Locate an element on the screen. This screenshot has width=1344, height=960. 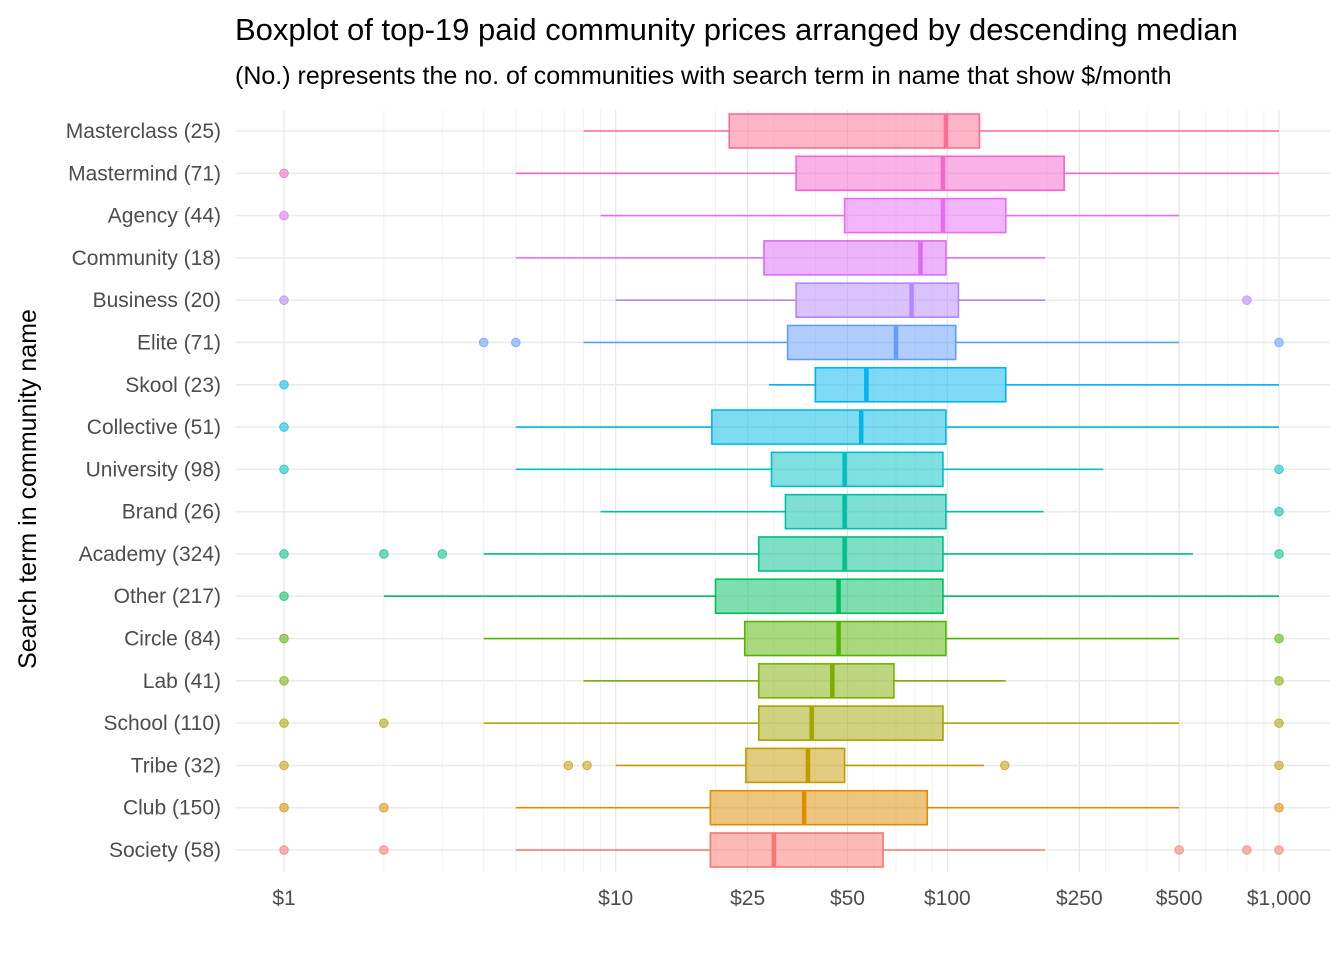
box-academy is located at coordinates (781, 554).